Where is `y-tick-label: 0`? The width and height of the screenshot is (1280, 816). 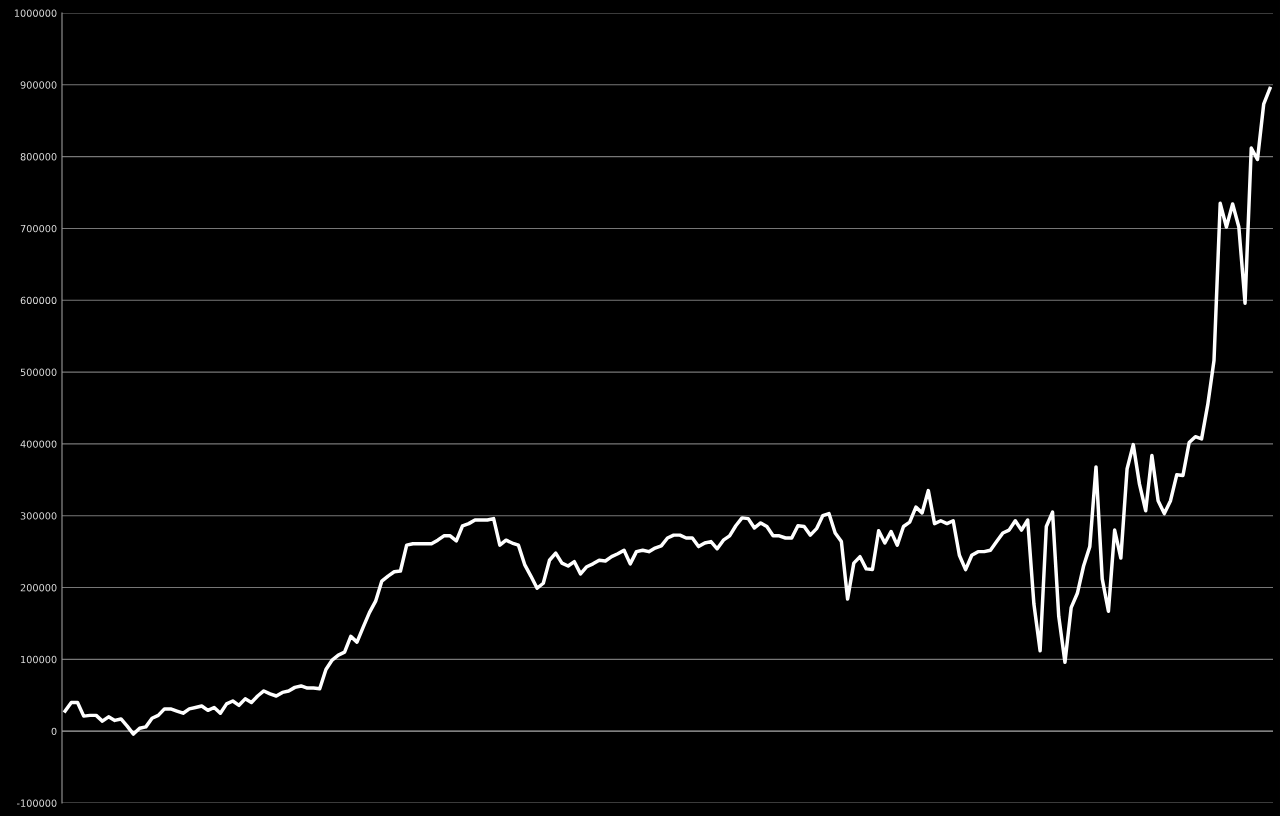
y-tick-label: 0 is located at coordinates (54, 731).